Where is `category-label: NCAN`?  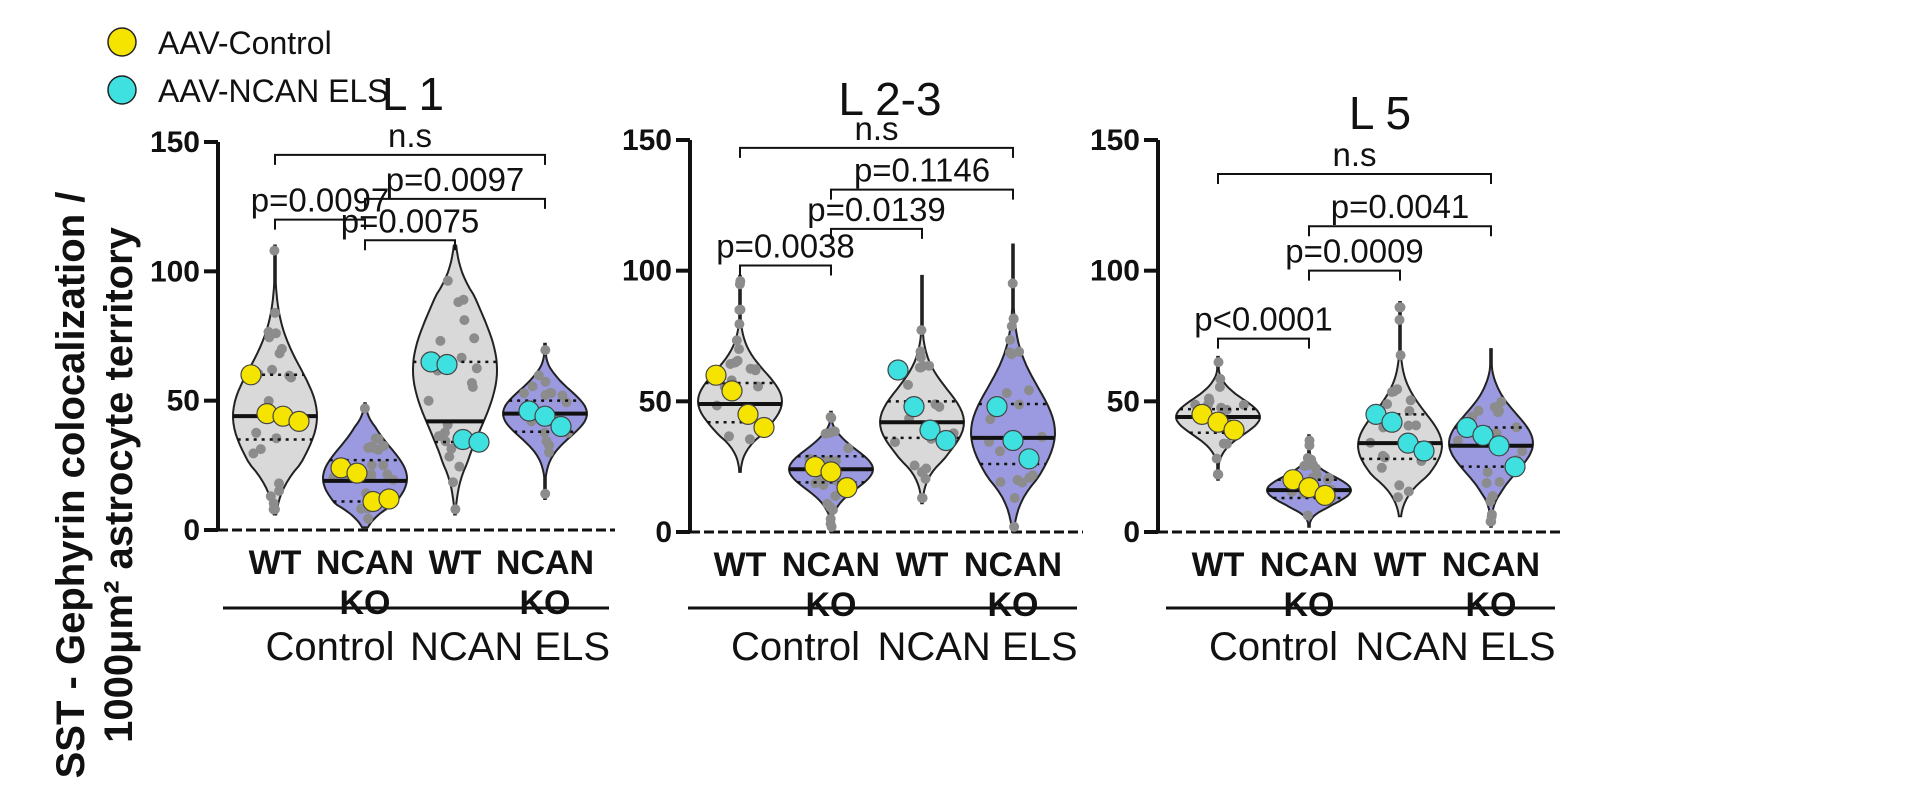 category-label: NCAN is located at coordinates (1013, 565).